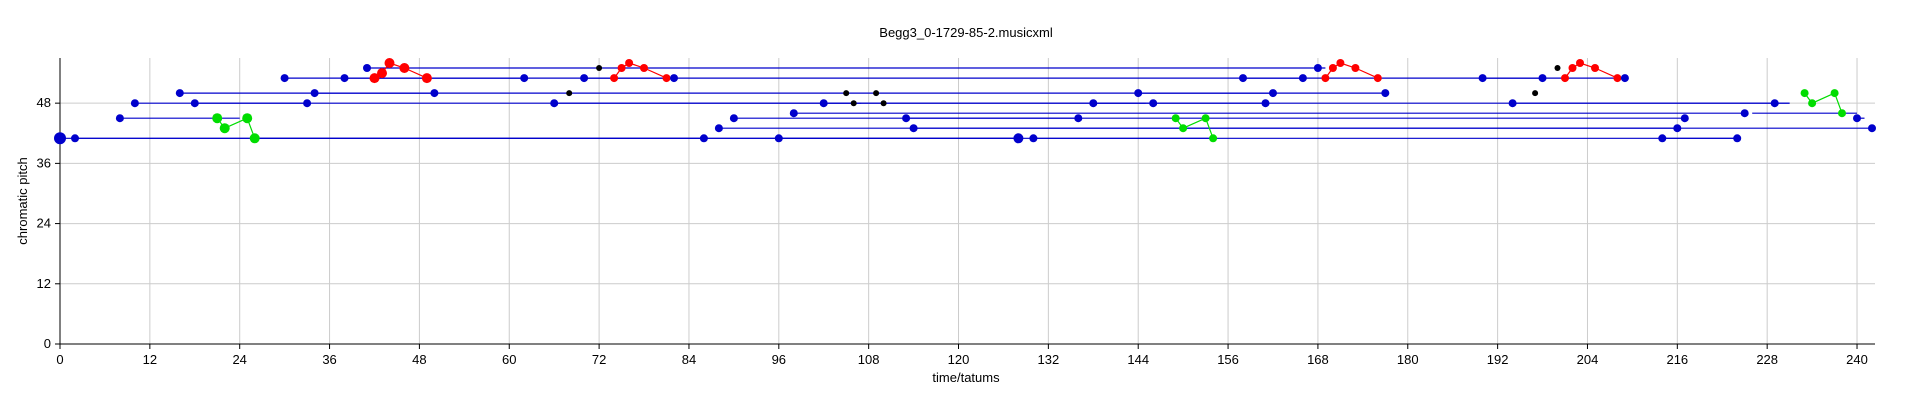 This screenshot has width=1920, height=401. What do you see at coordinates (22, 200) in the screenshot?
I see `y-axis-label: chromatic pitch` at bounding box center [22, 200].